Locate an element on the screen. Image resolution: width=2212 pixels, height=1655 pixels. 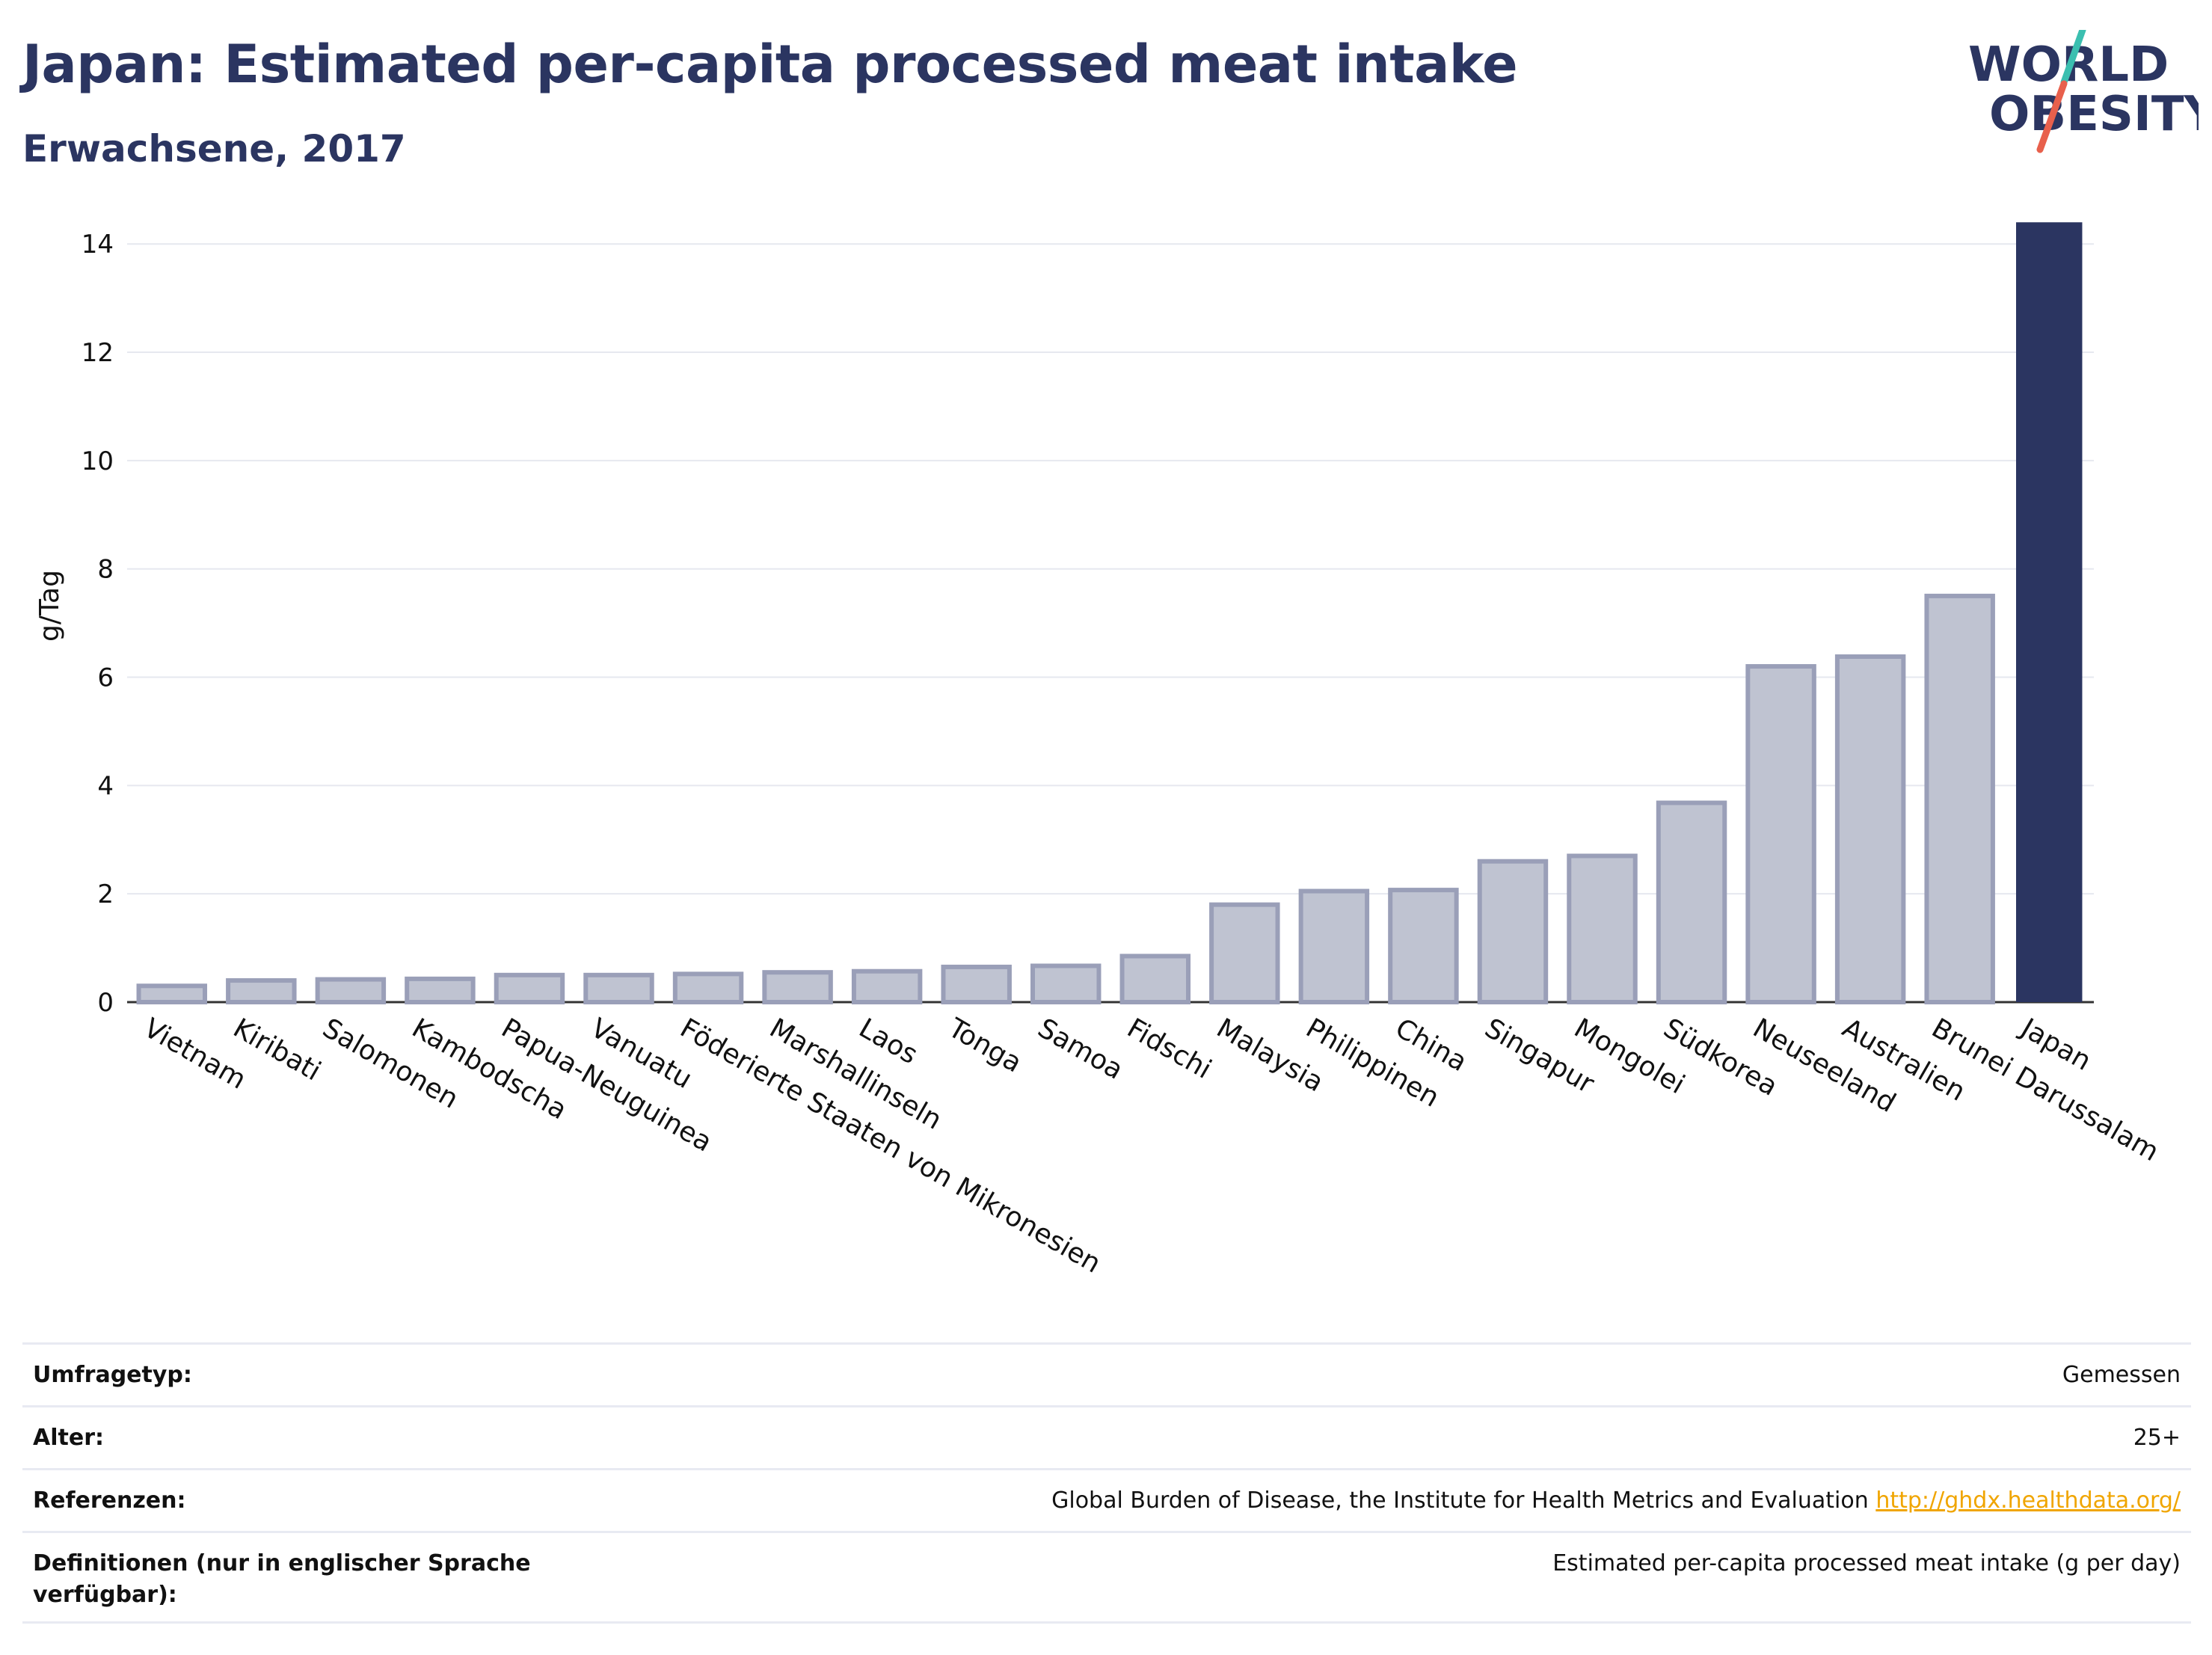
bar-china is located at coordinates (1423, 946).